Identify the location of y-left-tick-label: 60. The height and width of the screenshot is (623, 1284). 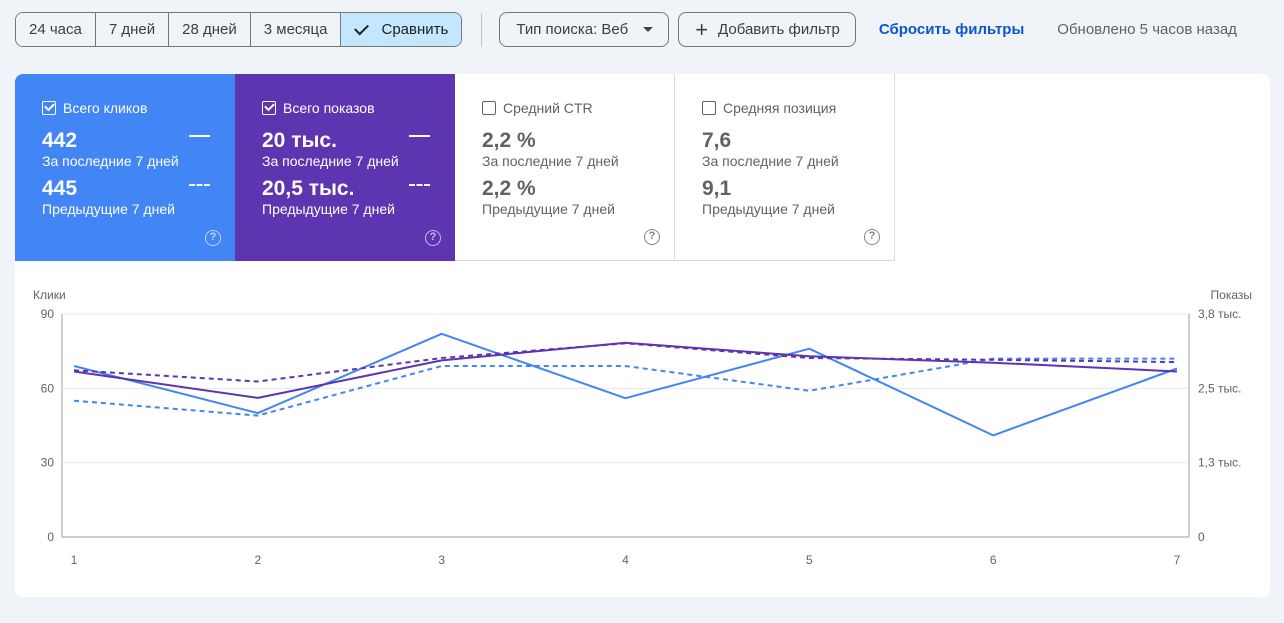
(48, 388).